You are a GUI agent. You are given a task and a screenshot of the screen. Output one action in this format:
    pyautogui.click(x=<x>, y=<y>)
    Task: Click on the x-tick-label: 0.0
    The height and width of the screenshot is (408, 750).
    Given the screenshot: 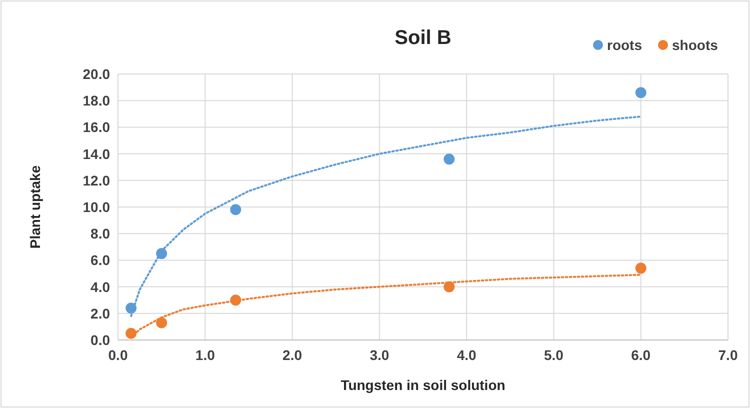 What is the action you would take?
    pyautogui.click(x=118, y=355)
    